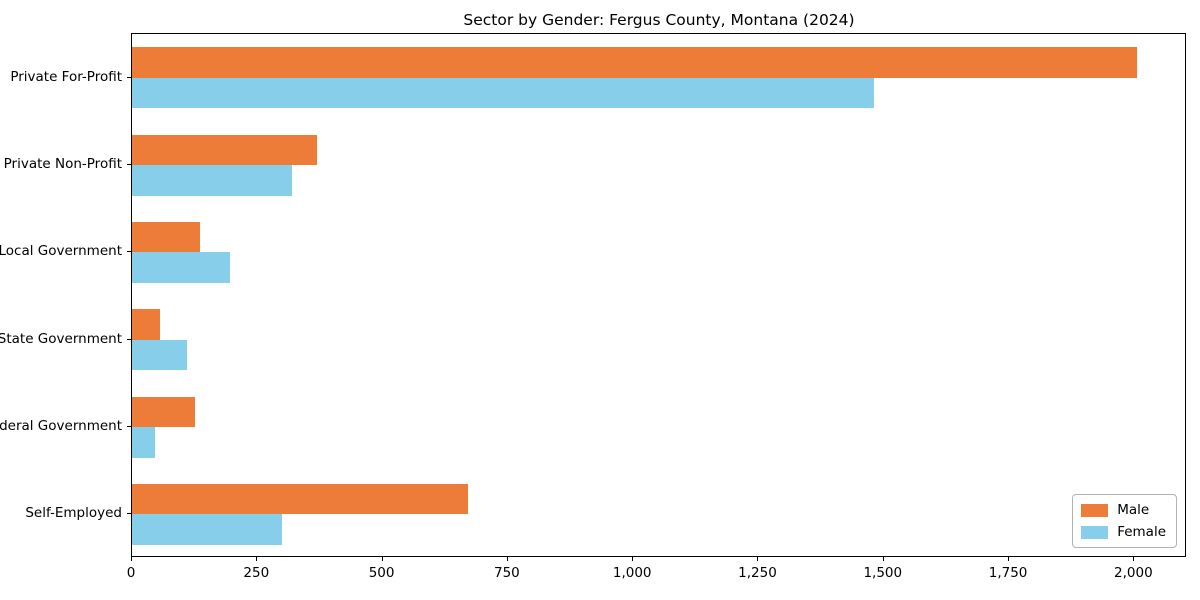  What do you see at coordinates (503, 93) in the screenshot?
I see `bar-female-private-for-profit` at bounding box center [503, 93].